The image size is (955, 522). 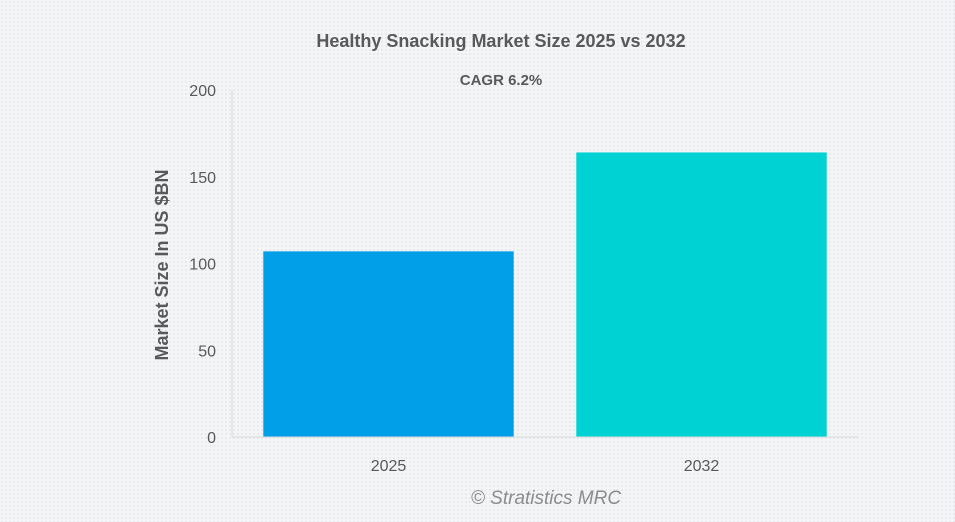 I want to click on x-tick-label: 2025, so click(x=389, y=466).